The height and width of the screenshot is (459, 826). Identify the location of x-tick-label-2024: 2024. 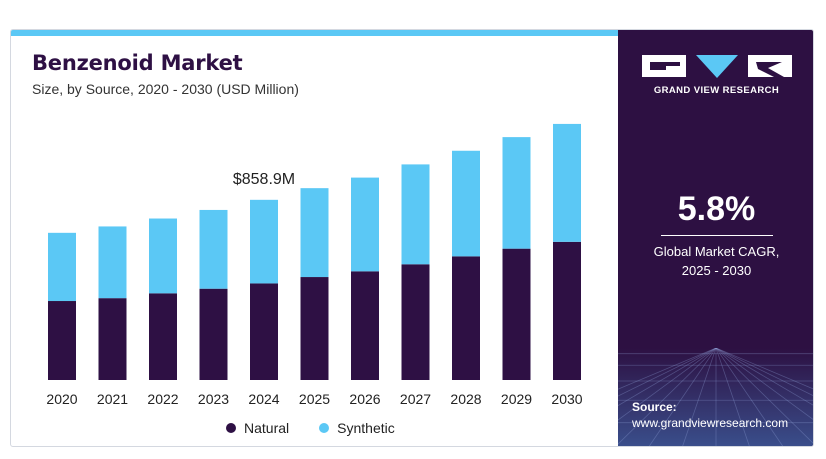
(263, 399).